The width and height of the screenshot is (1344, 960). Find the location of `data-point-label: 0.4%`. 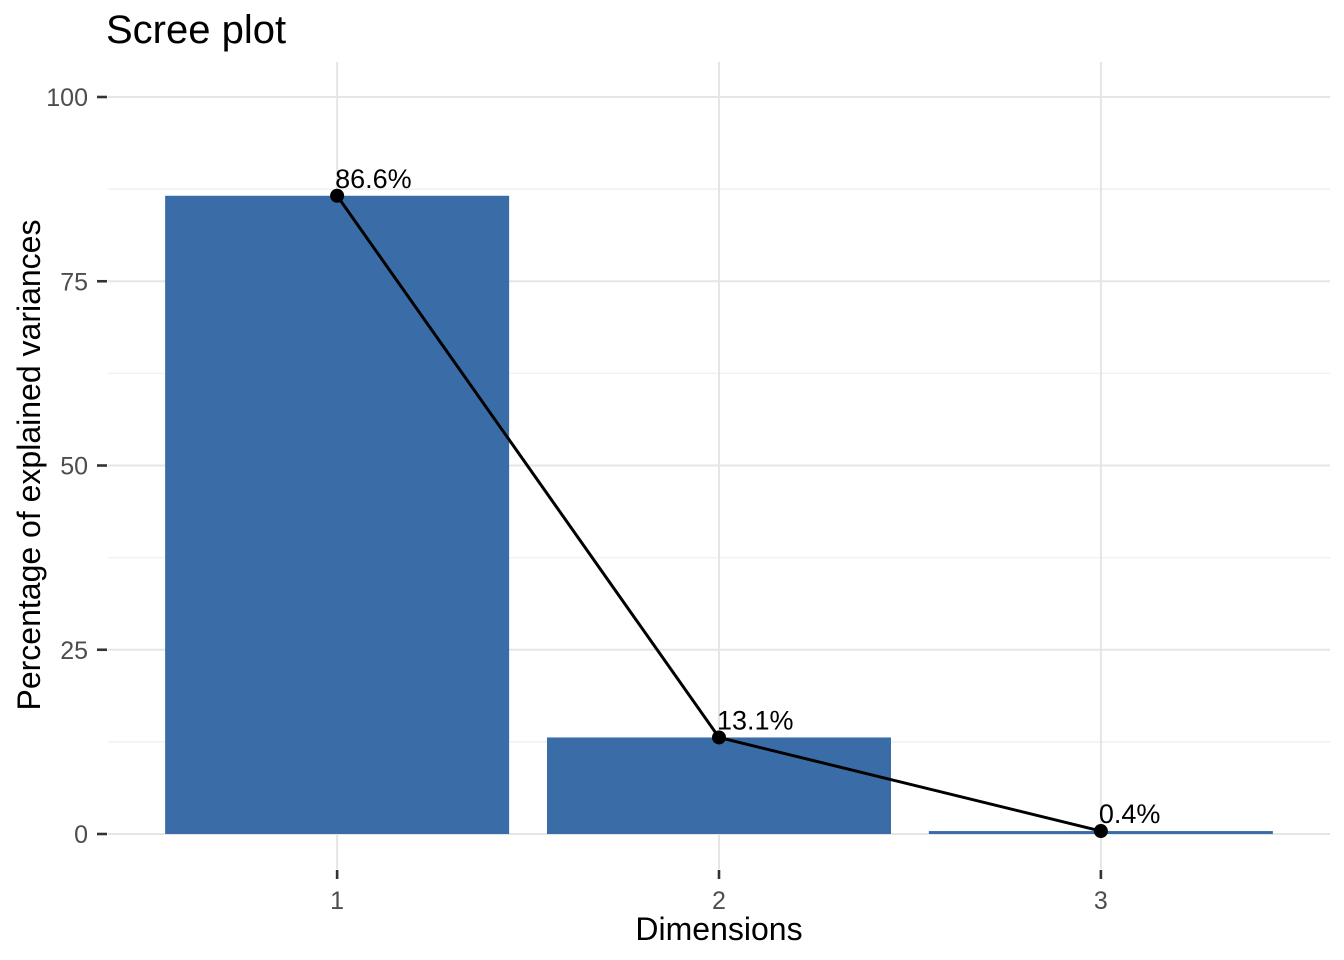

data-point-label: 0.4% is located at coordinates (1130, 814).